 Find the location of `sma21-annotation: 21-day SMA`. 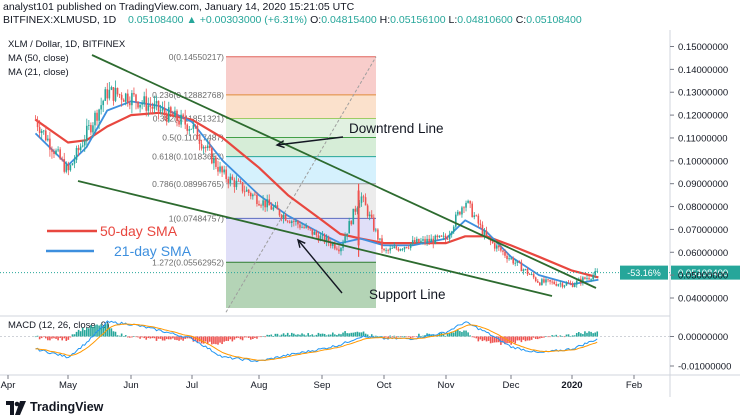

sma21-annotation: 21-day SMA is located at coordinates (153, 251).